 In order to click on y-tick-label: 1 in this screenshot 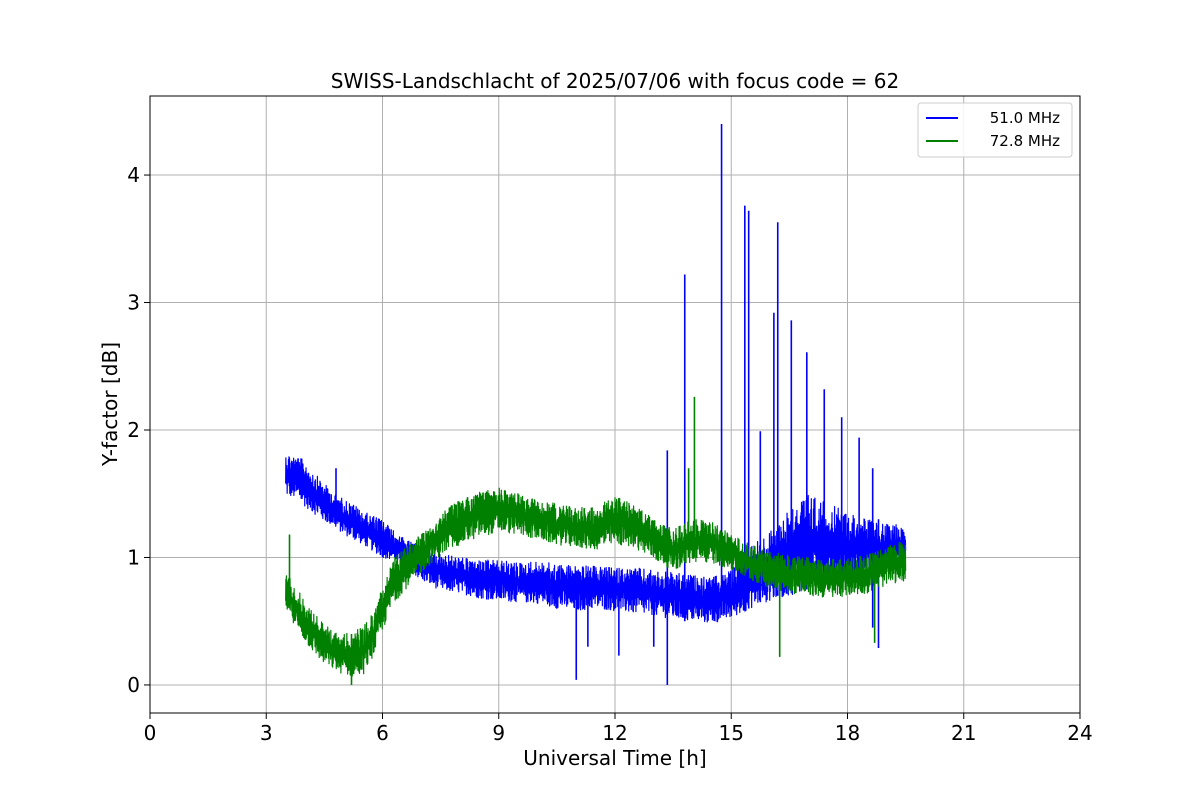, I will do `click(133, 557)`.